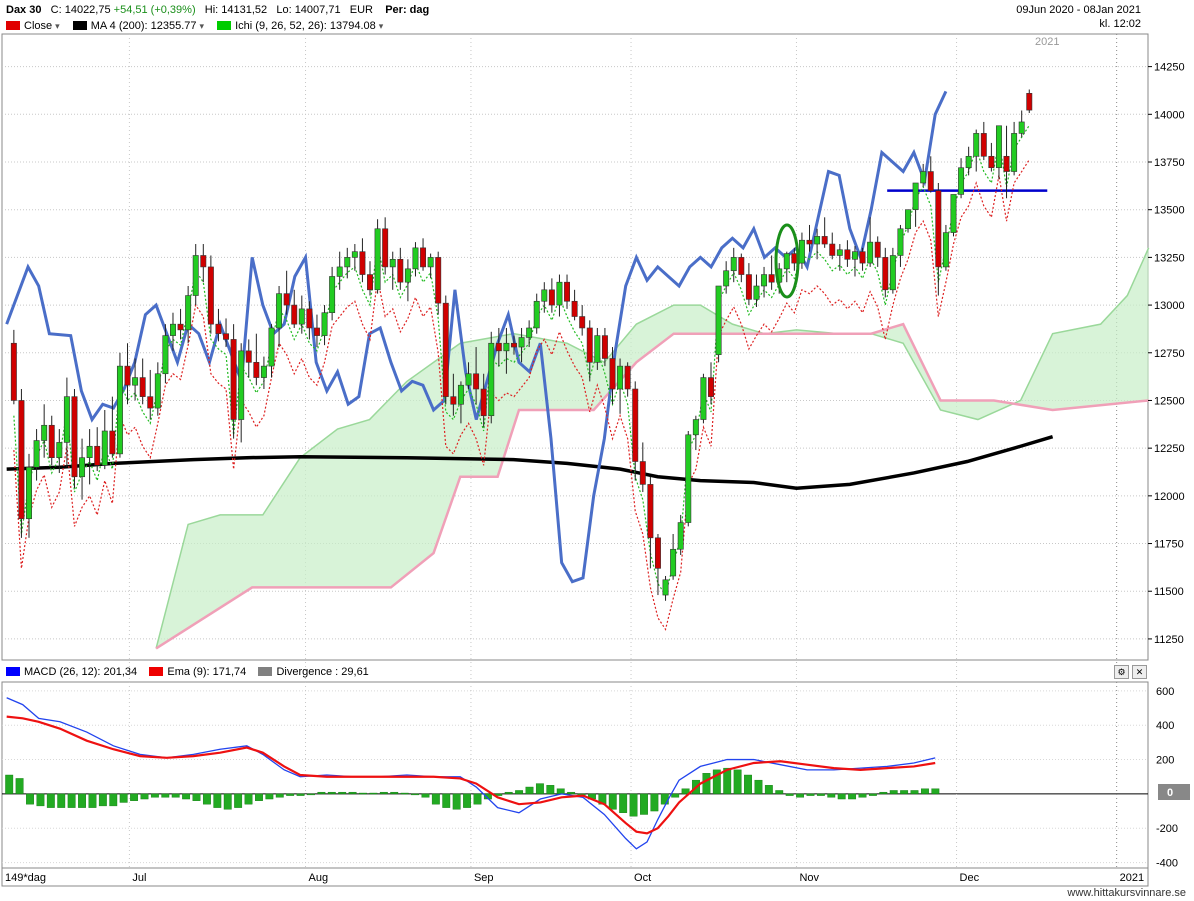 This screenshot has height=901, width=1194. Describe the element at coordinates (296, 26) in the screenshot. I see `legend-ichi: Ichi (9, 26, 52, 26): 13794.08` at that location.